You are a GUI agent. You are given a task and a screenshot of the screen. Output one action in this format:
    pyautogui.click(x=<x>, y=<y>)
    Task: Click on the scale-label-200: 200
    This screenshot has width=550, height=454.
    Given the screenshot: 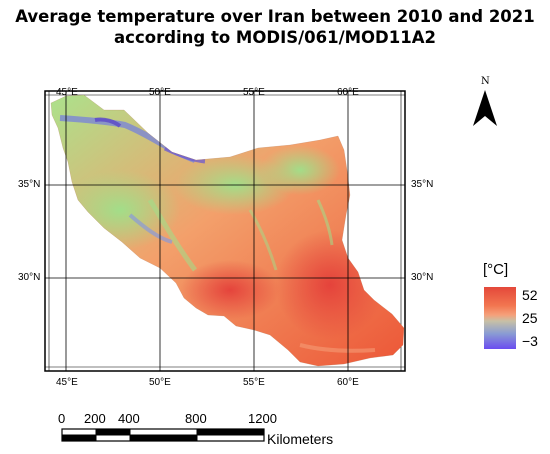 What is the action you would take?
    pyautogui.click(x=95, y=418)
    